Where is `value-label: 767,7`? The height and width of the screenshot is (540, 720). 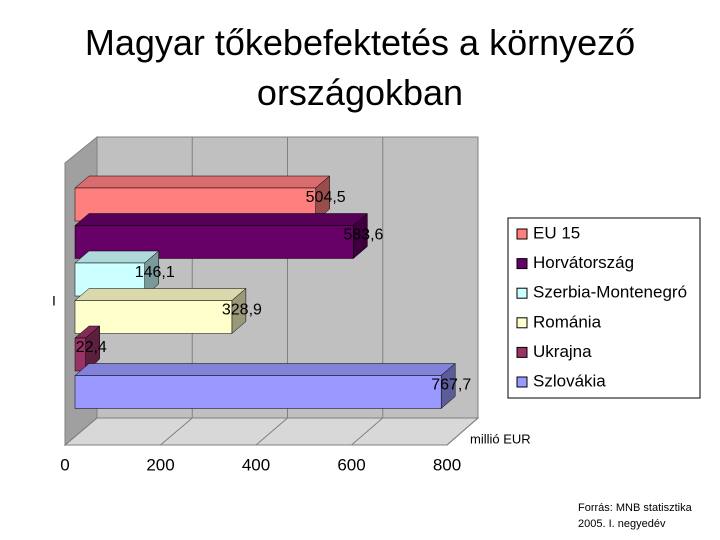
value-label: 767,7 is located at coordinates (451, 385).